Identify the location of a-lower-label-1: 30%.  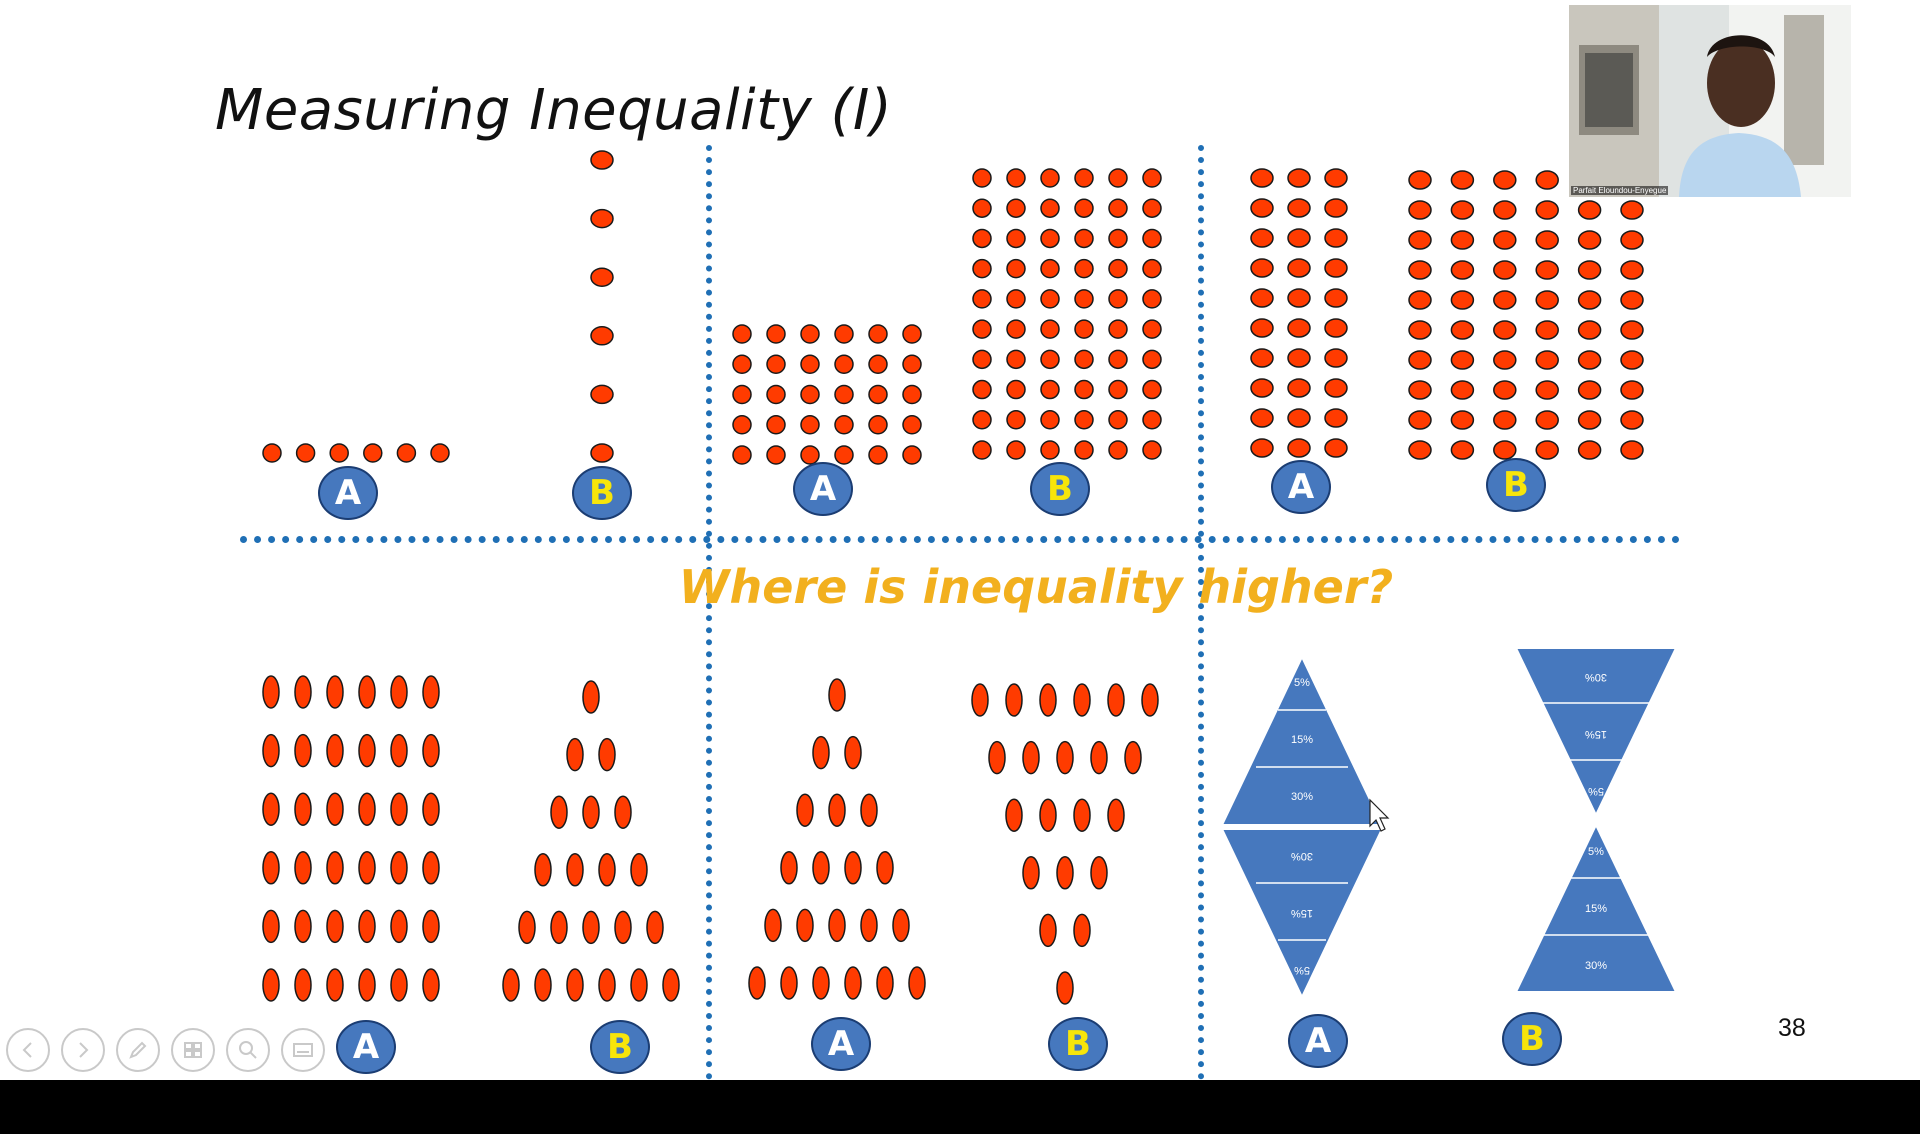
(1302, 856).